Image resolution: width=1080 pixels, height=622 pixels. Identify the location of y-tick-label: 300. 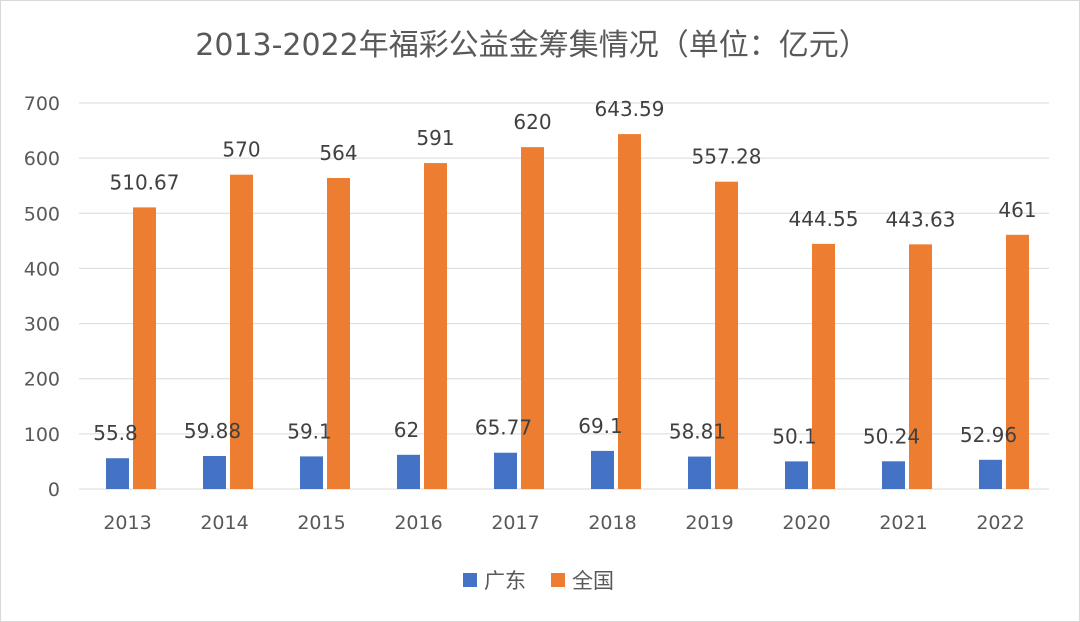
(42, 325).